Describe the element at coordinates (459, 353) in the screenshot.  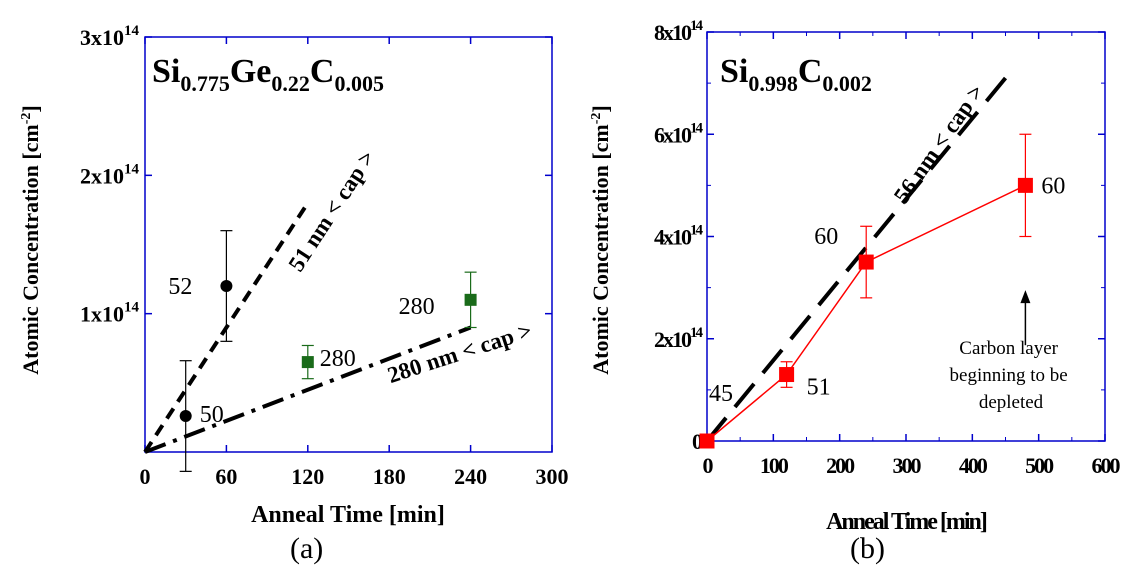
I see `reference-line-label: 280 nm < cap >` at that location.